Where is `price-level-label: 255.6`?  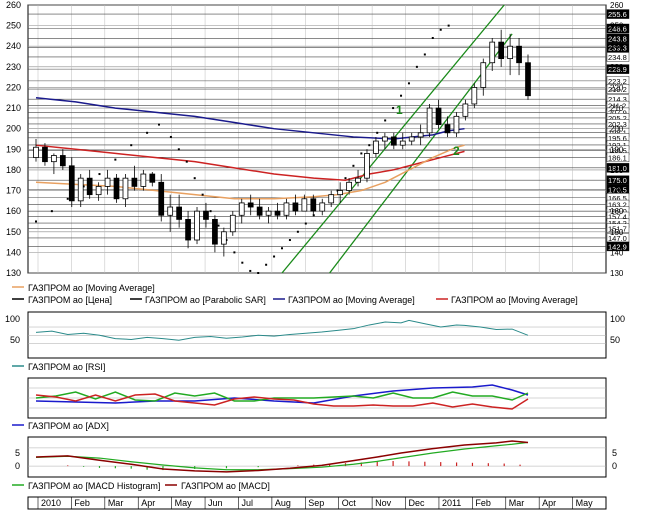
price-level-label: 255.6 is located at coordinates (617, 14).